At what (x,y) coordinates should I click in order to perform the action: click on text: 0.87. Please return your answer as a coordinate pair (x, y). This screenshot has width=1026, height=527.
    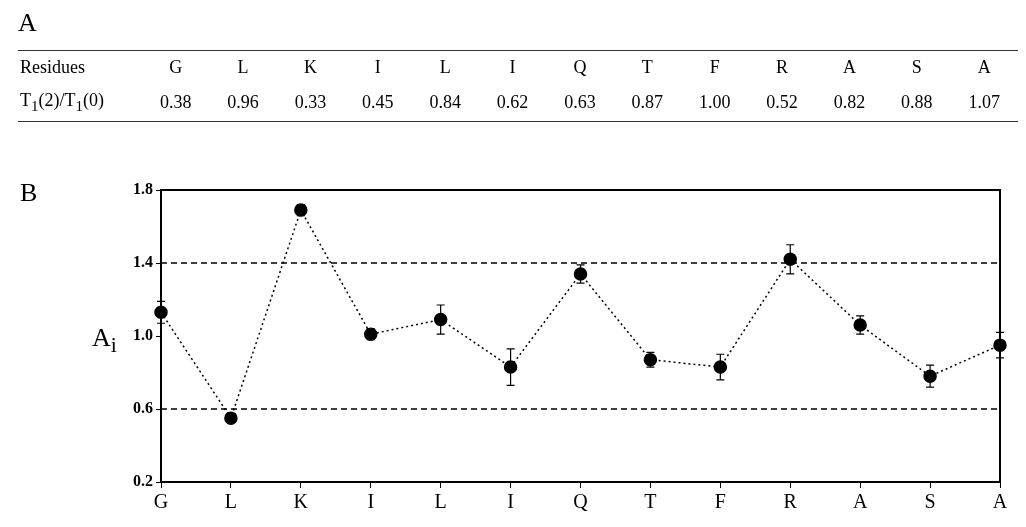
    Looking at the image, I should click on (647, 101).